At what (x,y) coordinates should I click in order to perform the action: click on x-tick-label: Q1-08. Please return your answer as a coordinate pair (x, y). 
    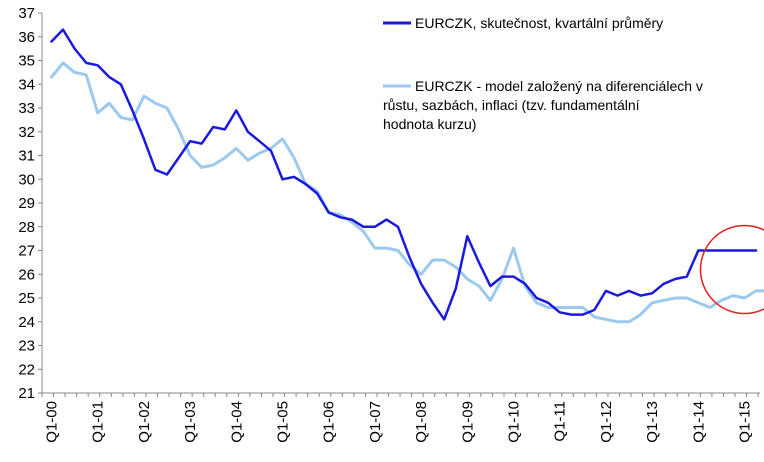
    Looking at the image, I should click on (421, 422).